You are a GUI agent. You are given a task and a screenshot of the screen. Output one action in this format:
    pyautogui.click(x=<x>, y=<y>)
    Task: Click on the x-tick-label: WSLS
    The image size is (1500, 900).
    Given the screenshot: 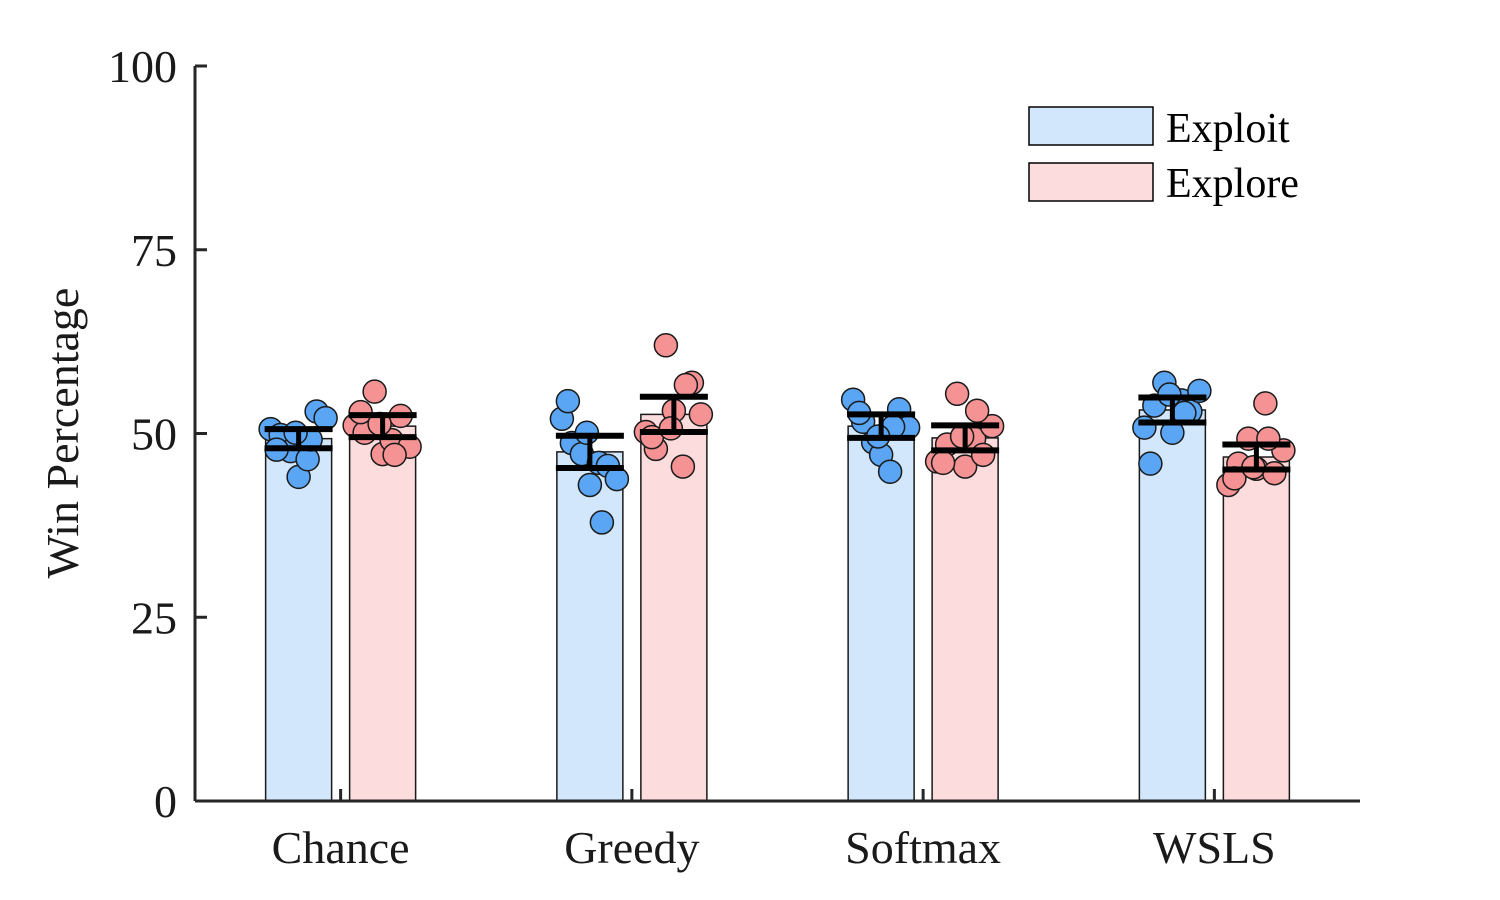 What is the action you would take?
    pyautogui.click(x=1214, y=847)
    